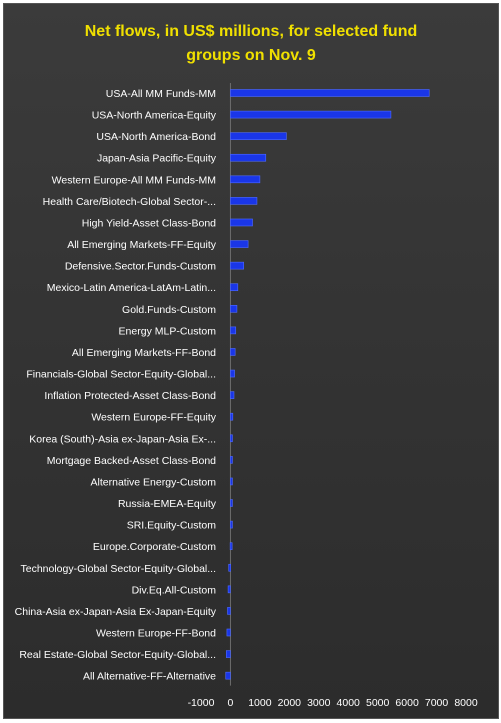  Describe the element at coordinates (154, 482) in the screenshot. I see `category-label: Alternative Energy-Custom` at that location.